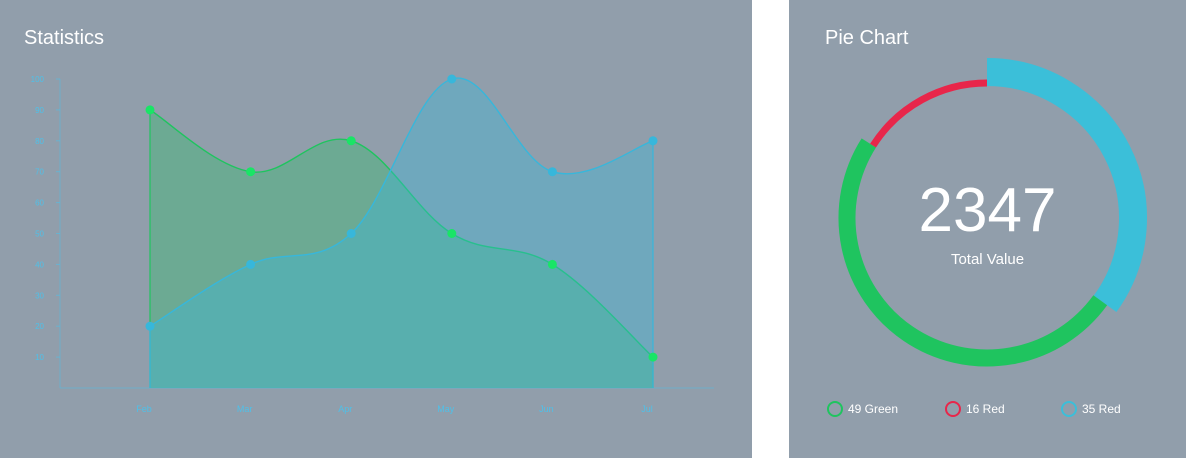  What do you see at coordinates (39, 264) in the screenshot?
I see `y-tick-label: 40` at bounding box center [39, 264].